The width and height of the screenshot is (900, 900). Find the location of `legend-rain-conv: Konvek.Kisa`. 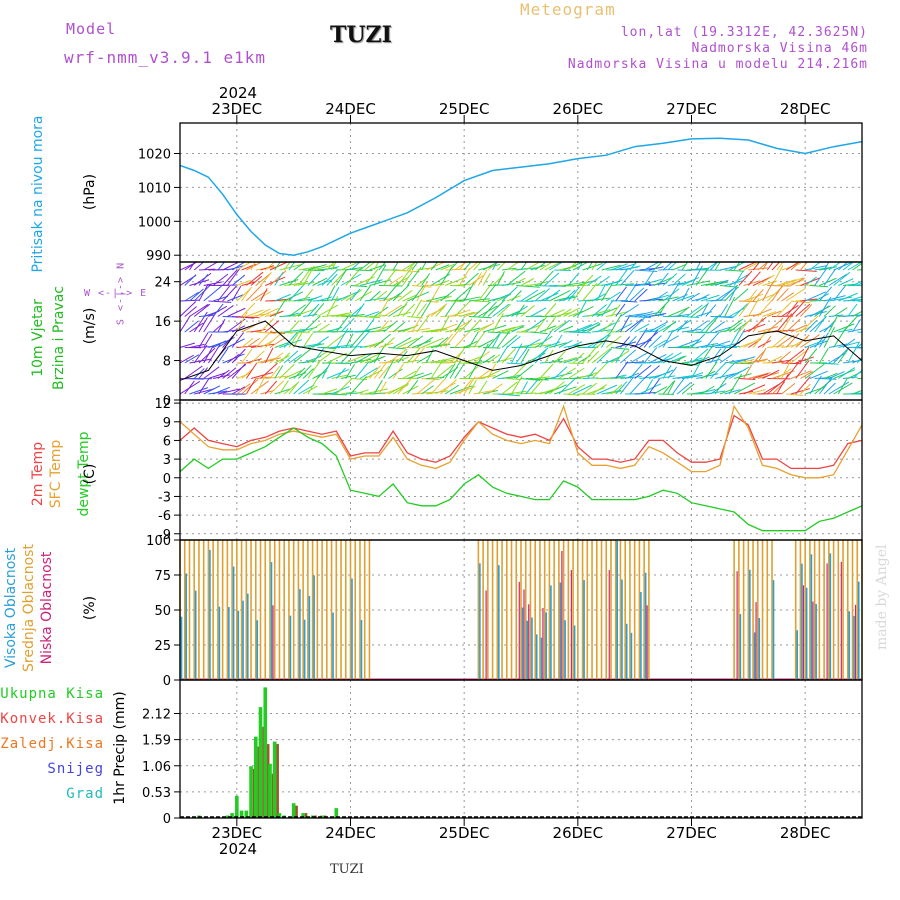

legend-rain-conv: Konvek.Kisa is located at coordinates (52, 719).